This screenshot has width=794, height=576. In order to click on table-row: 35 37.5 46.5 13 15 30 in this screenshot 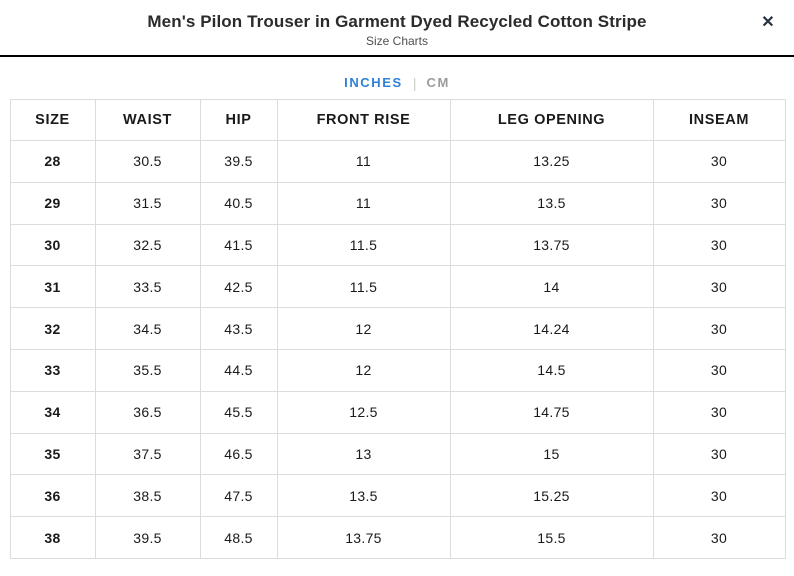, I will do `click(397, 454)`.